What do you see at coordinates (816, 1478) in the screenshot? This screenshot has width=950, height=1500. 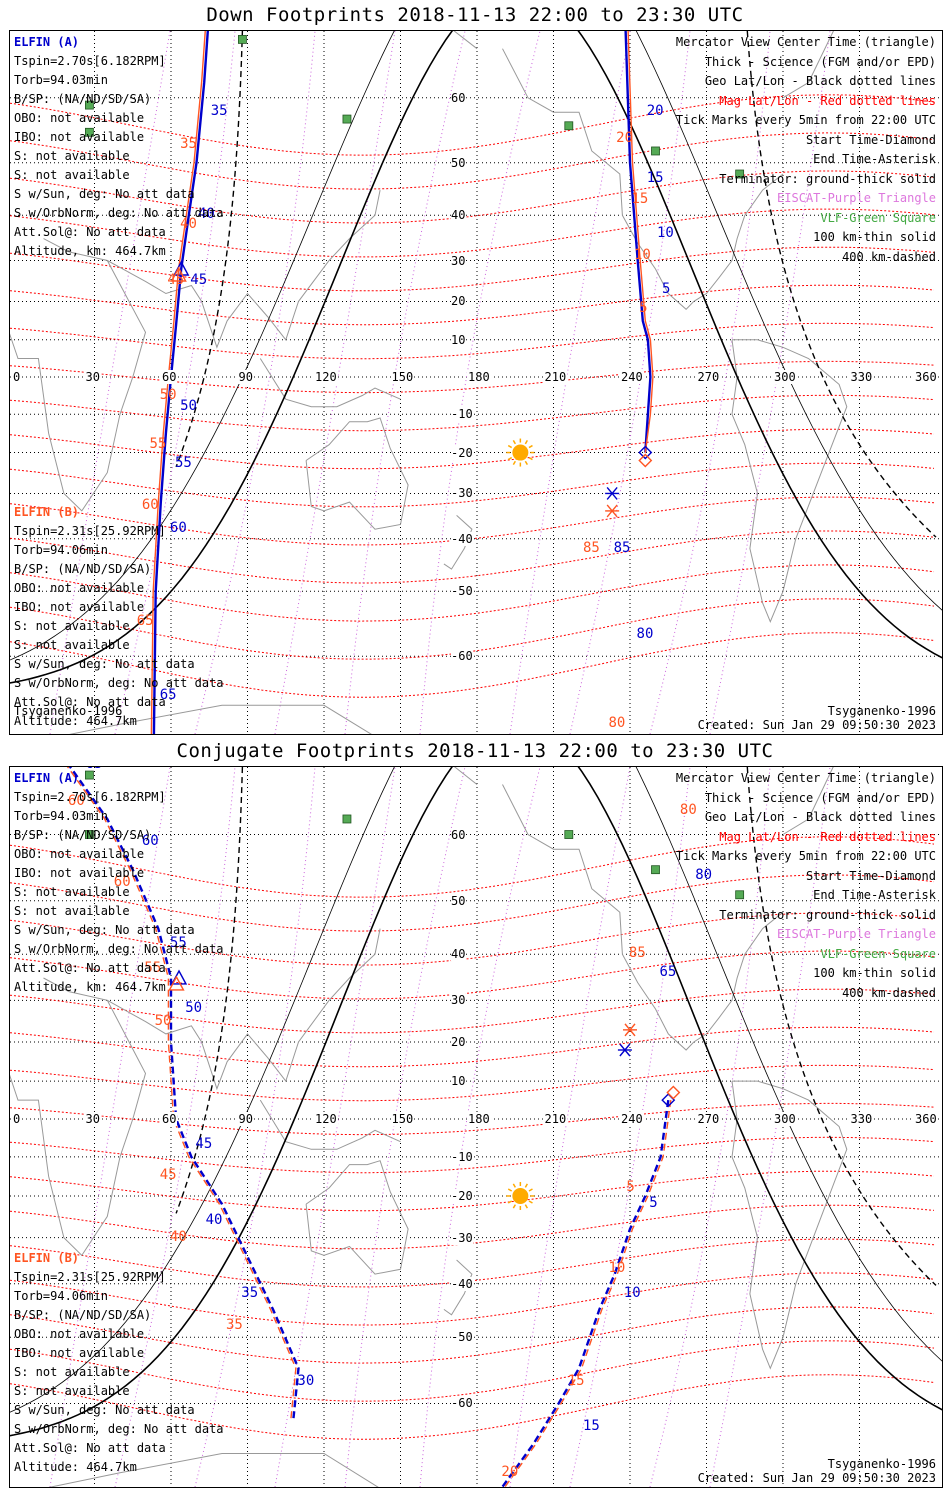 I see `conjugate-footer-right: Created: Sun Jan 29 09:50:30 2023` at bounding box center [816, 1478].